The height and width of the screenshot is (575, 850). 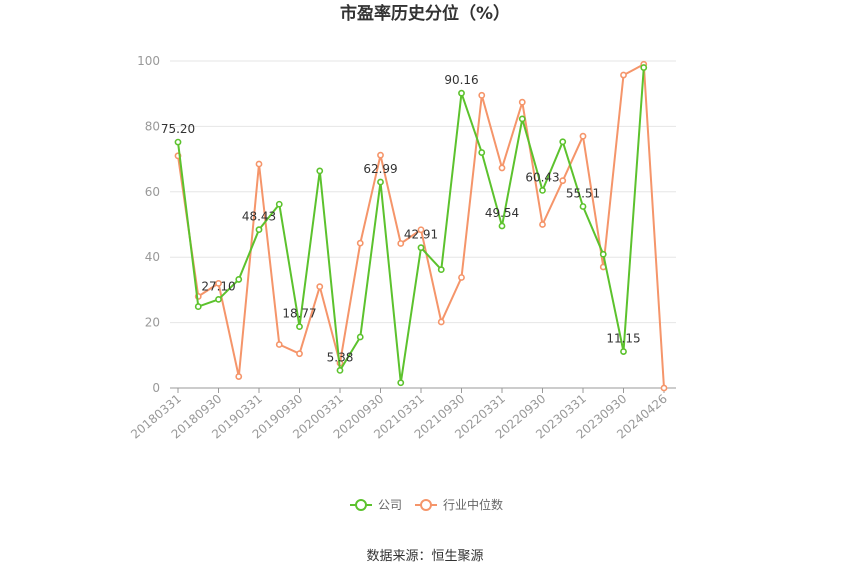 I want to click on legend: 公司 行业中位数, so click(x=426, y=504).